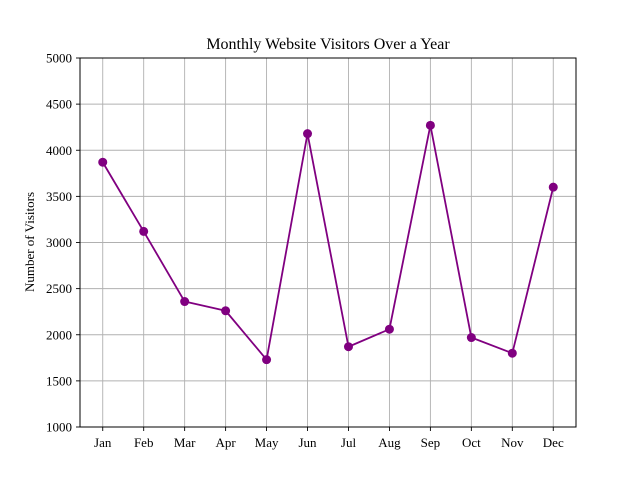  I want to click on y-tick-label: 1000, so click(59, 427).